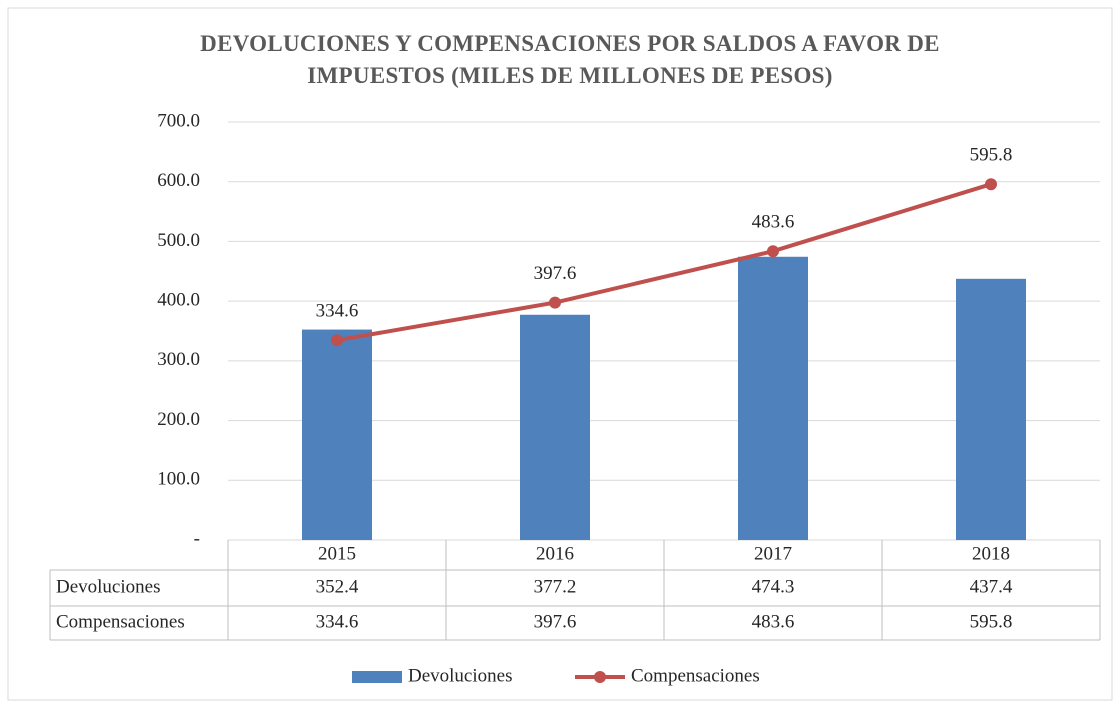 The height and width of the screenshot is (708, 1120). I want to click on x-tick-label: 2018, so click(991, 553).